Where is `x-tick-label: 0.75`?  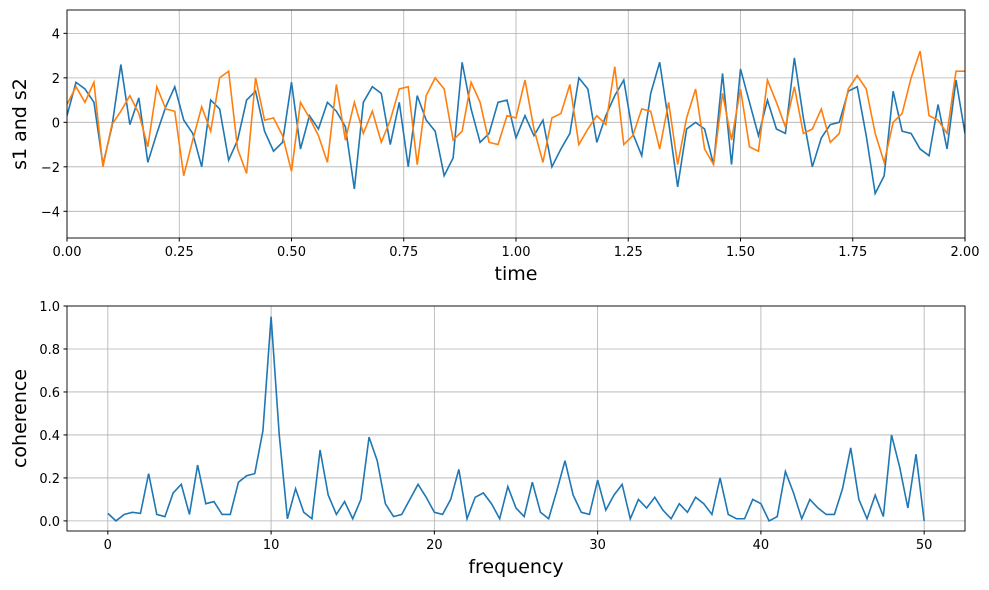 x-tick-label: 0.75 is located at coordinates (403, 252).